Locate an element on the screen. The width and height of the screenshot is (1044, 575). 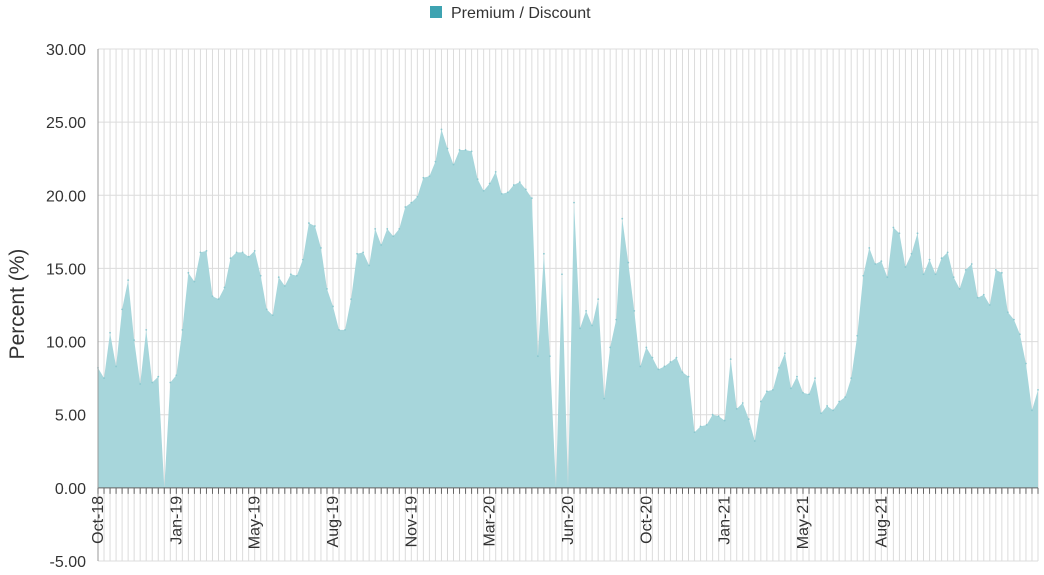
y-tick-label: 15.00 is located at coordinates (66, 269).